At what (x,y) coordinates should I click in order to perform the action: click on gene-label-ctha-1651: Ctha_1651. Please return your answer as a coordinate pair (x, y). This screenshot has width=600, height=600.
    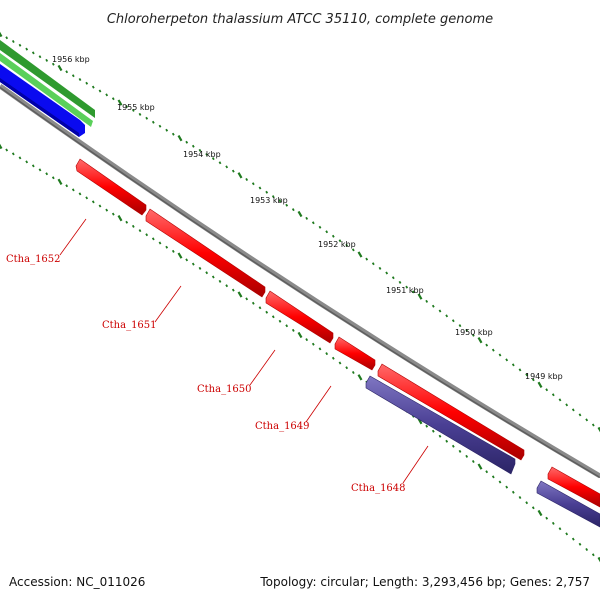
    Looking at the image, I should click on (129, 325).